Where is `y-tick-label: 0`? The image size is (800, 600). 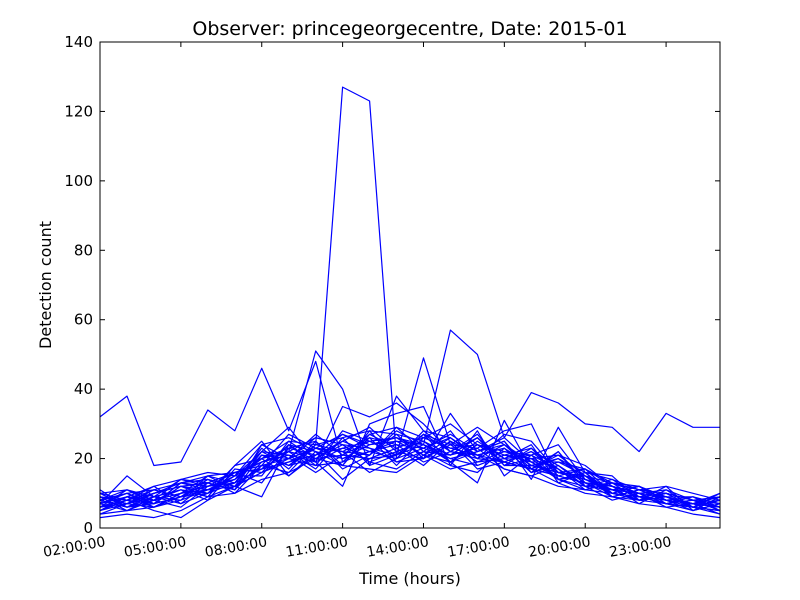
y-tick-label: 0 is located at coordinates (88, 528).